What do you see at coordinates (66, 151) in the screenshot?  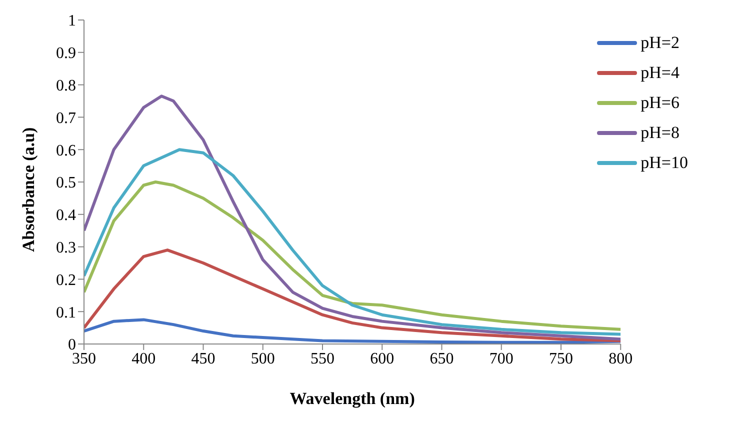 I see `y-tick-label: 0.6` at bounding box center [66, 151].